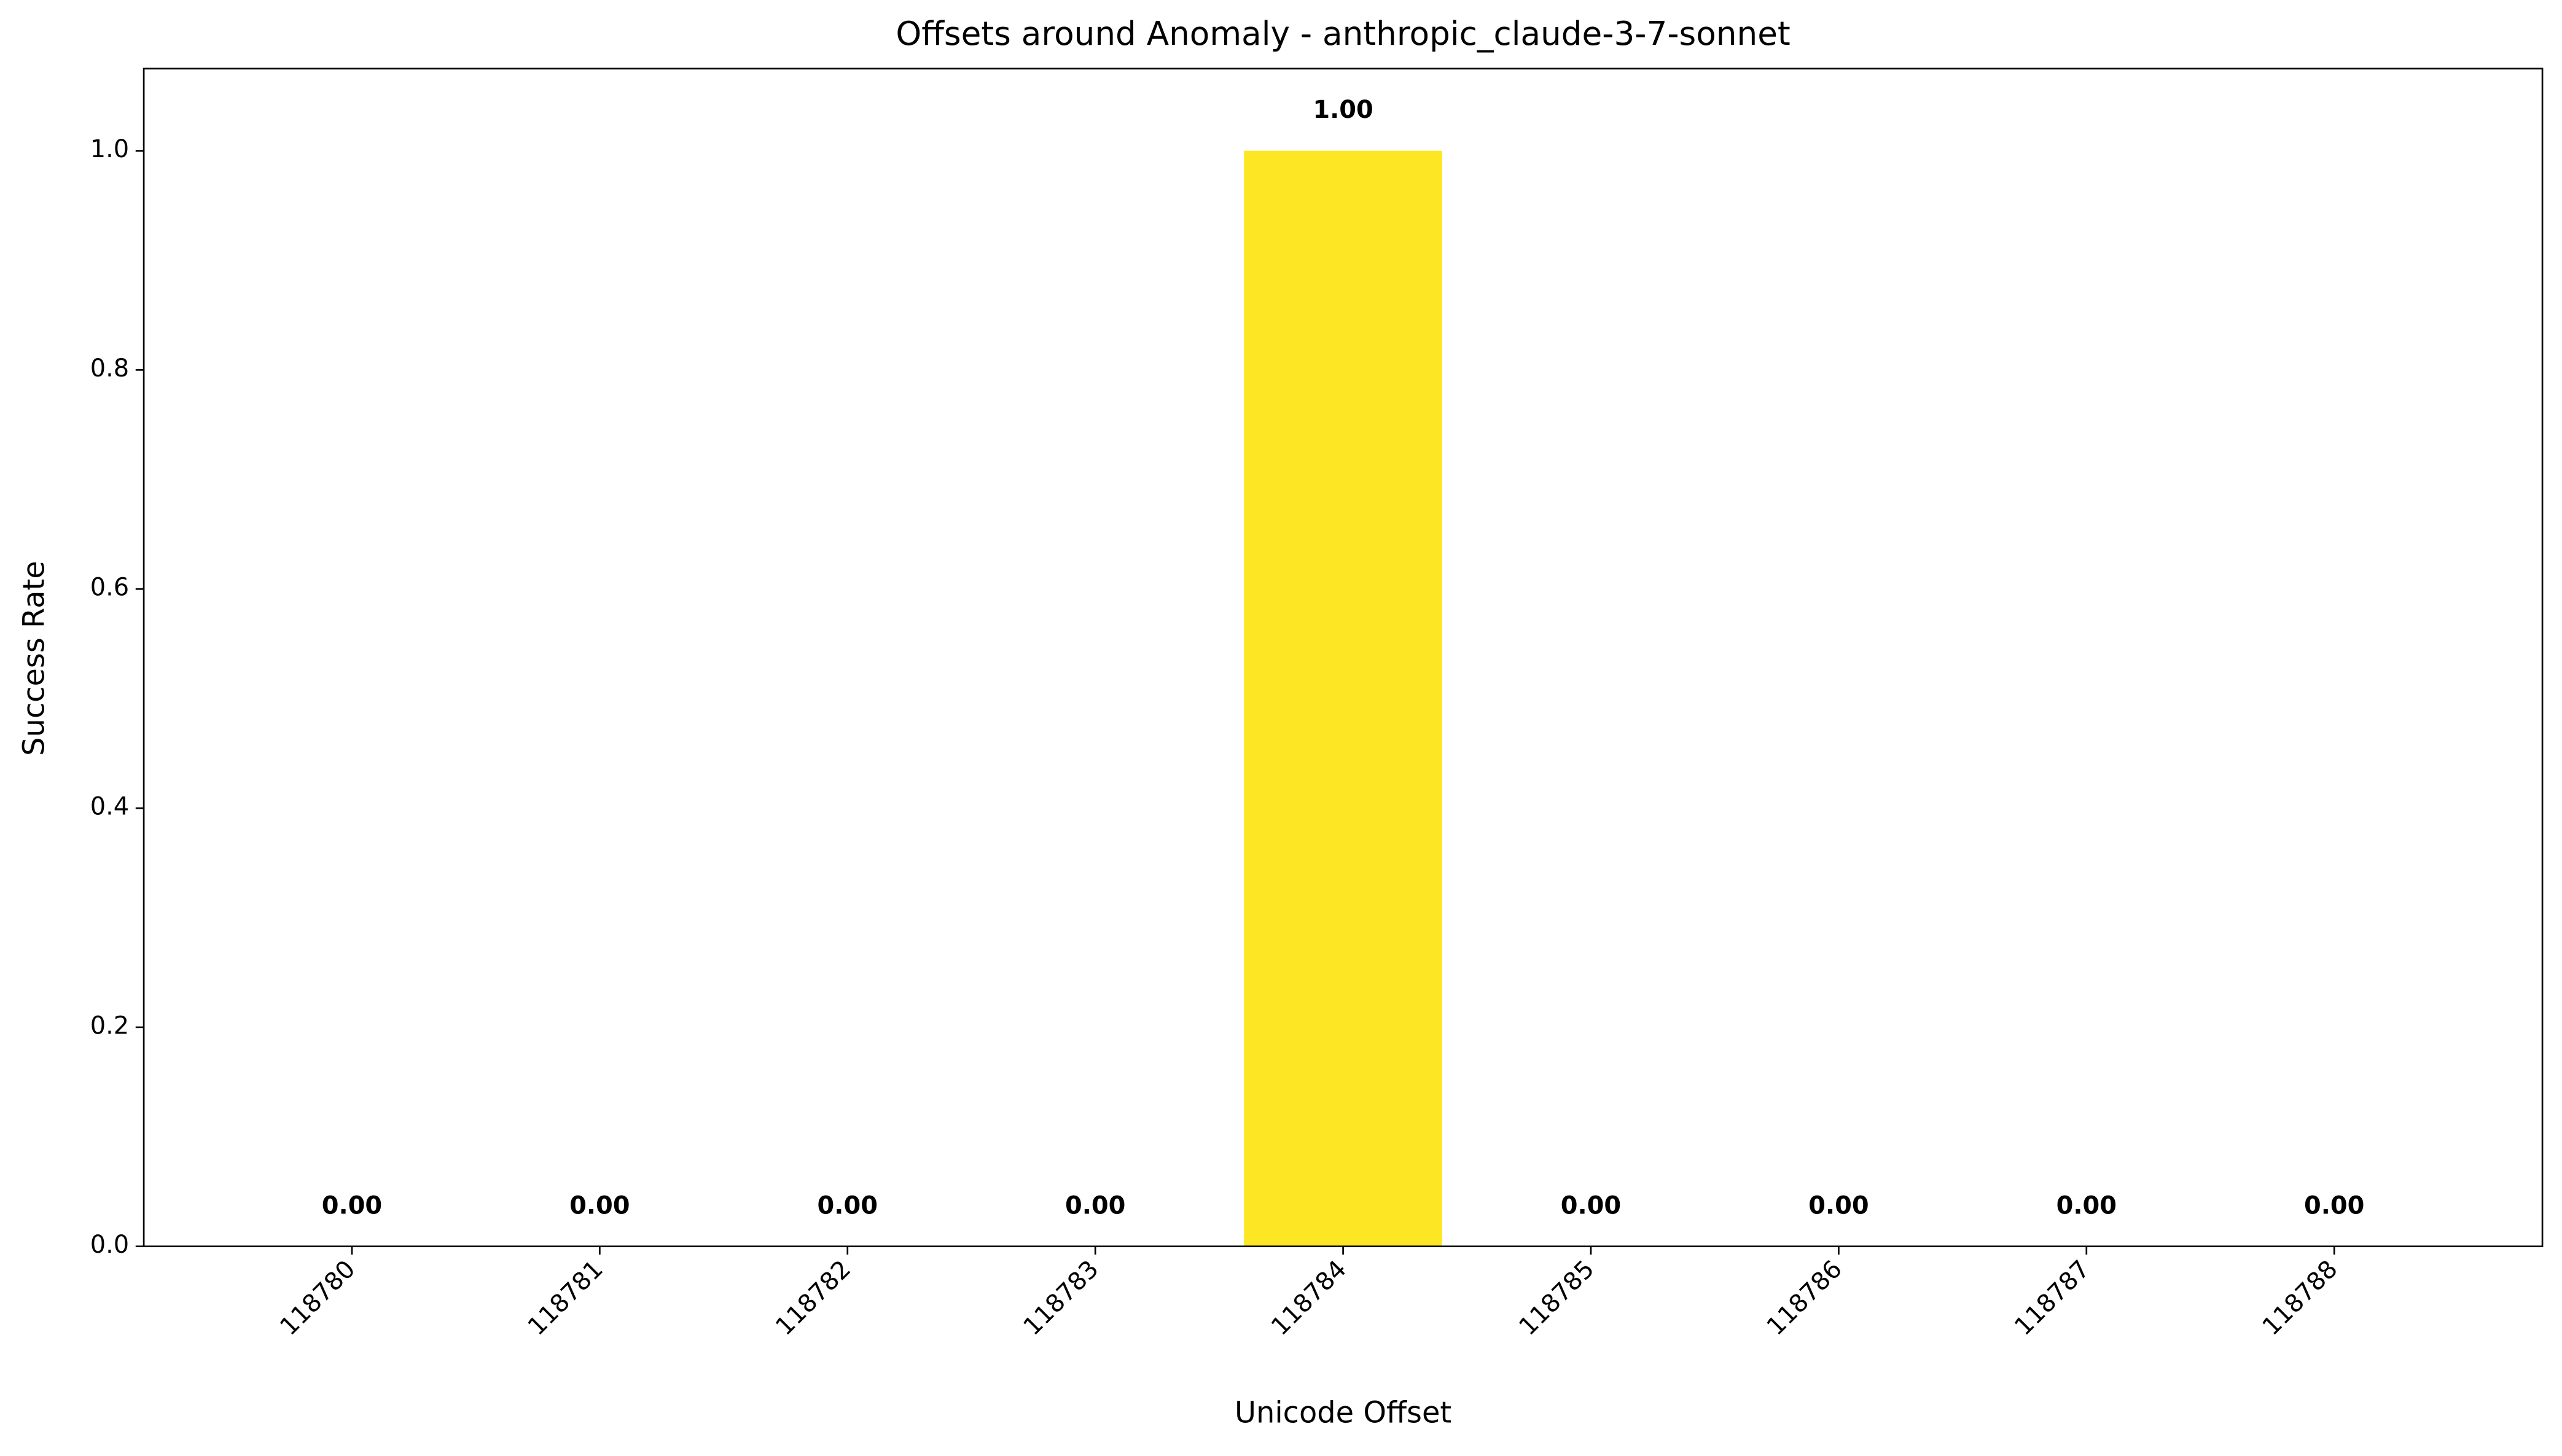 This screenshot has height=1456, width=2562. Describe the element at coordinates (1343, 1413) in the screenshot. I see `x-axis-label: Unicode Offset` at that location.